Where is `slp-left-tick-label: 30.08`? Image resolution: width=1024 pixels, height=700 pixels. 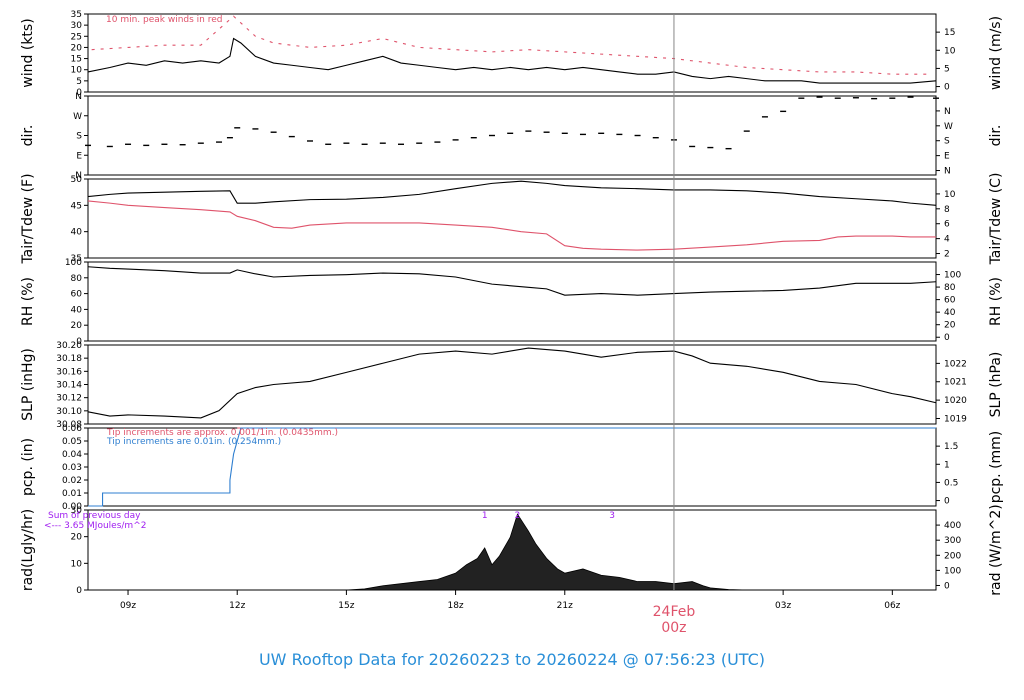 slp-left-tick-label: 30.08 is located at coordinates (69, 425).